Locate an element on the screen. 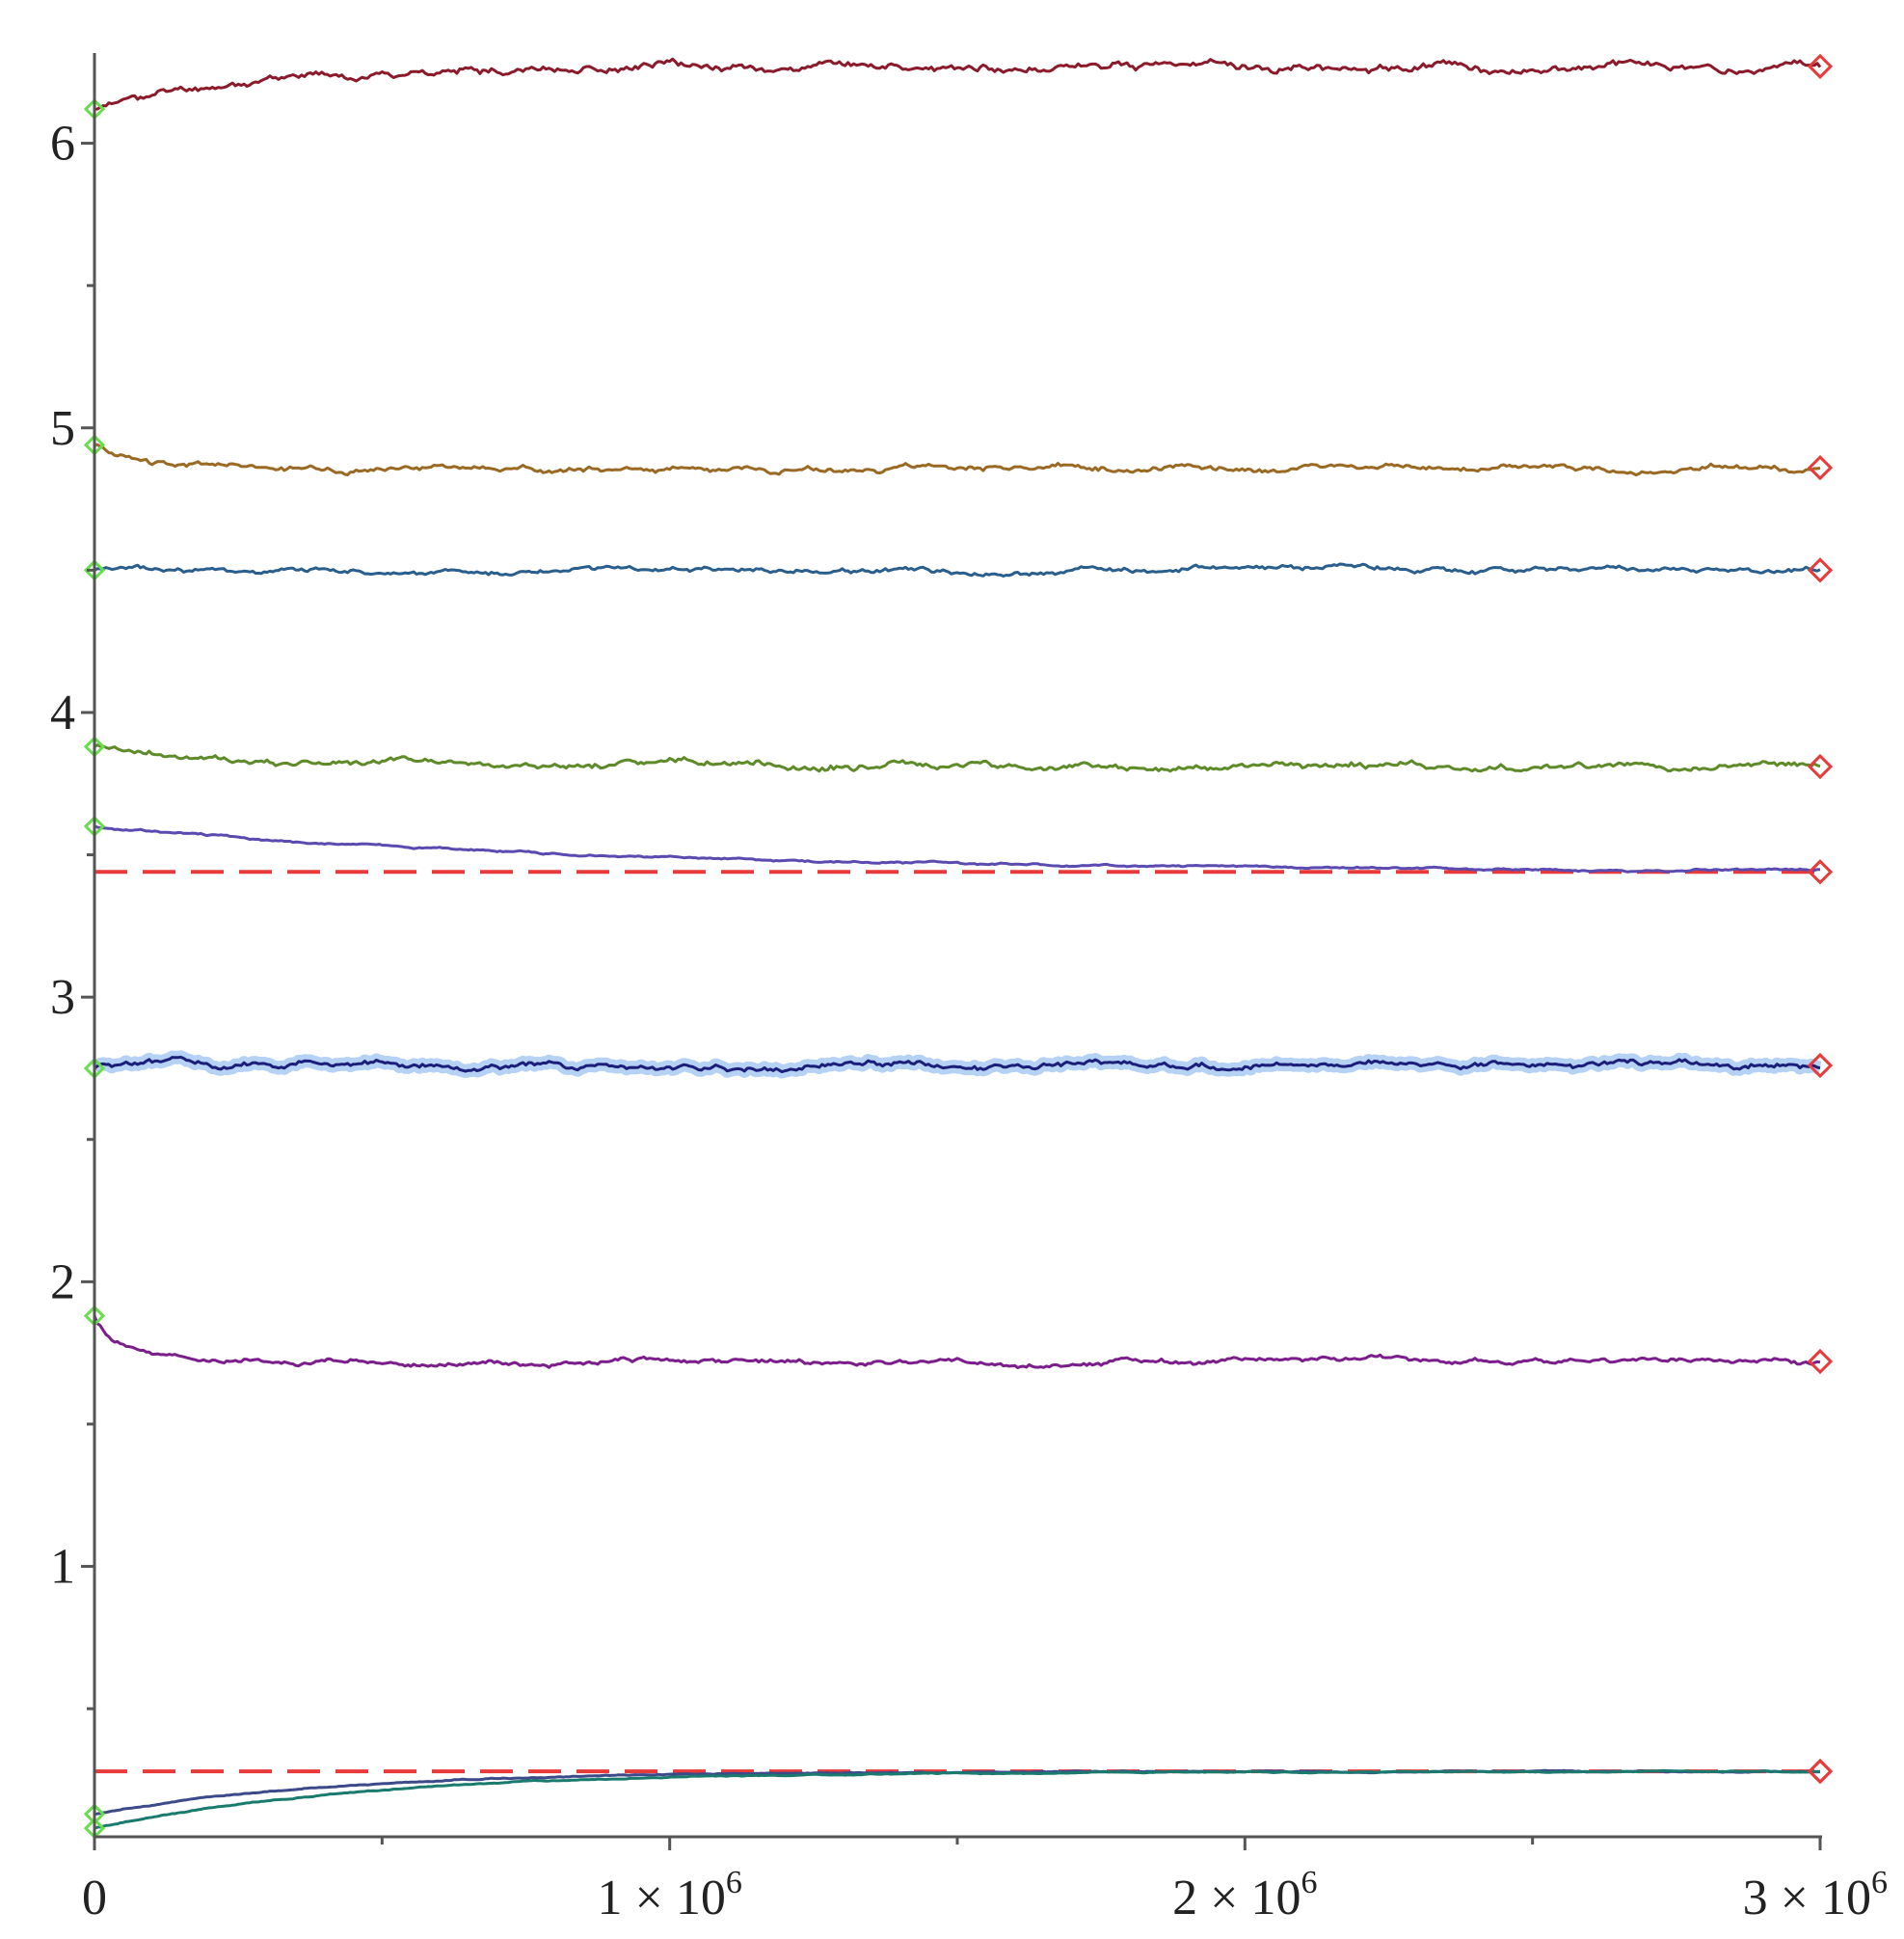  y-tick-label: 6 is located at coordinates (62, 144).